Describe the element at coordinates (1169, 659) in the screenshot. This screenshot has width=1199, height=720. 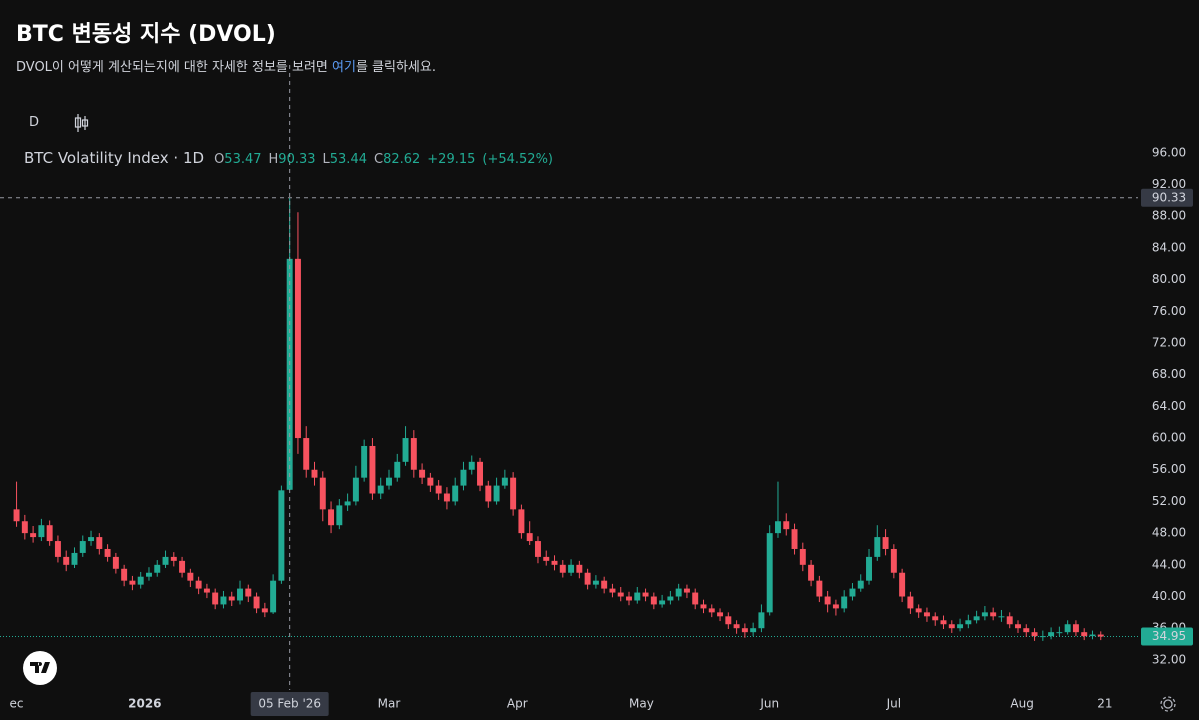
I see `y-tick-label: 32.00` at that location.